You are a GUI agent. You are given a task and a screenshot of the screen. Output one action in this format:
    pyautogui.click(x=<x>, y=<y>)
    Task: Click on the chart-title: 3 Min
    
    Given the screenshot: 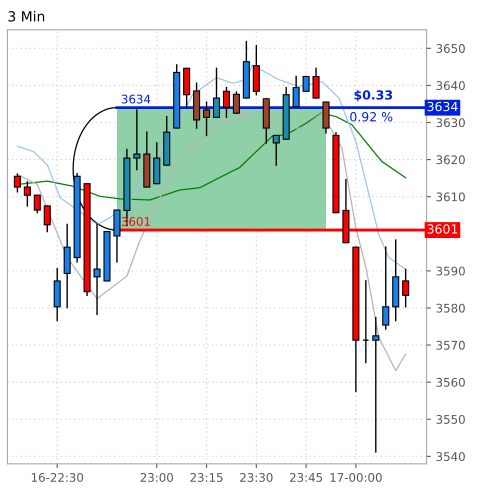 What is the action you would take?
    pyautogui.click(x=26, y=16)
    